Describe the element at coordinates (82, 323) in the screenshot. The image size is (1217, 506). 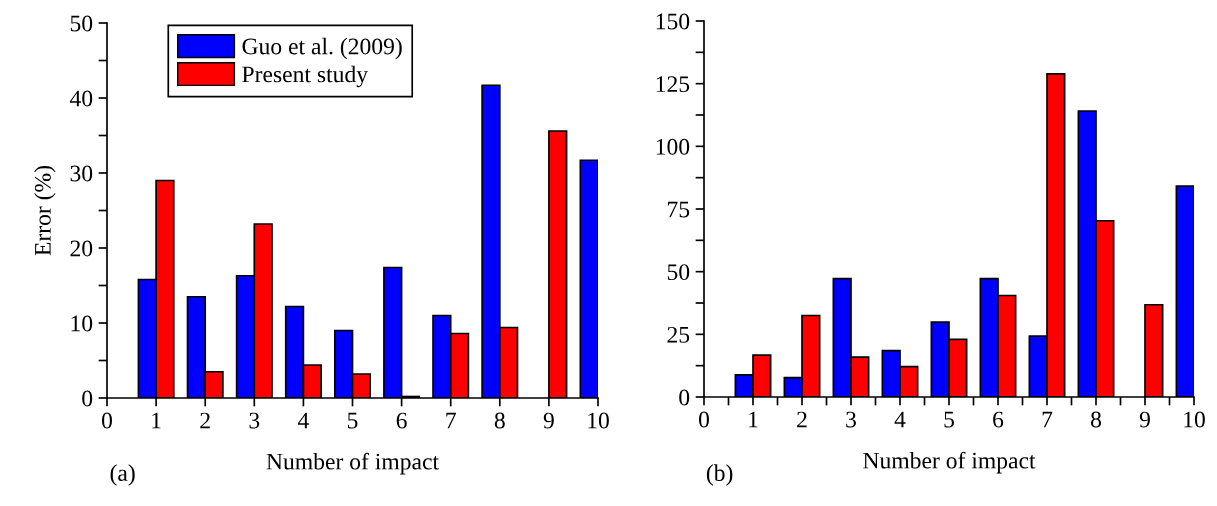
I see `y-tick-label: 10` at that location.